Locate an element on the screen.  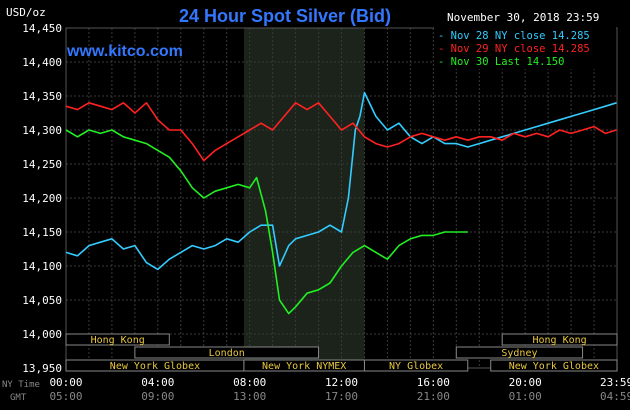
market-session-label: Sydney is located at coordinates (519, 353).